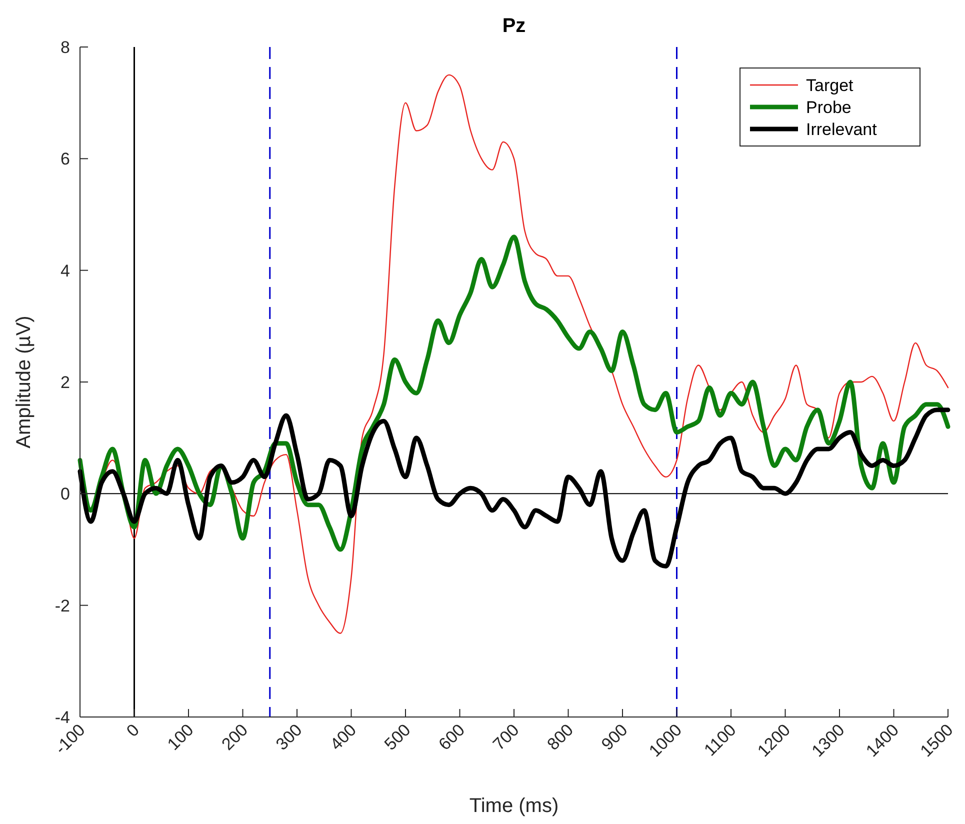 The image size is (965, 824). I want to click on y-axis-title: Amplitude (µV), so click(24, 382).